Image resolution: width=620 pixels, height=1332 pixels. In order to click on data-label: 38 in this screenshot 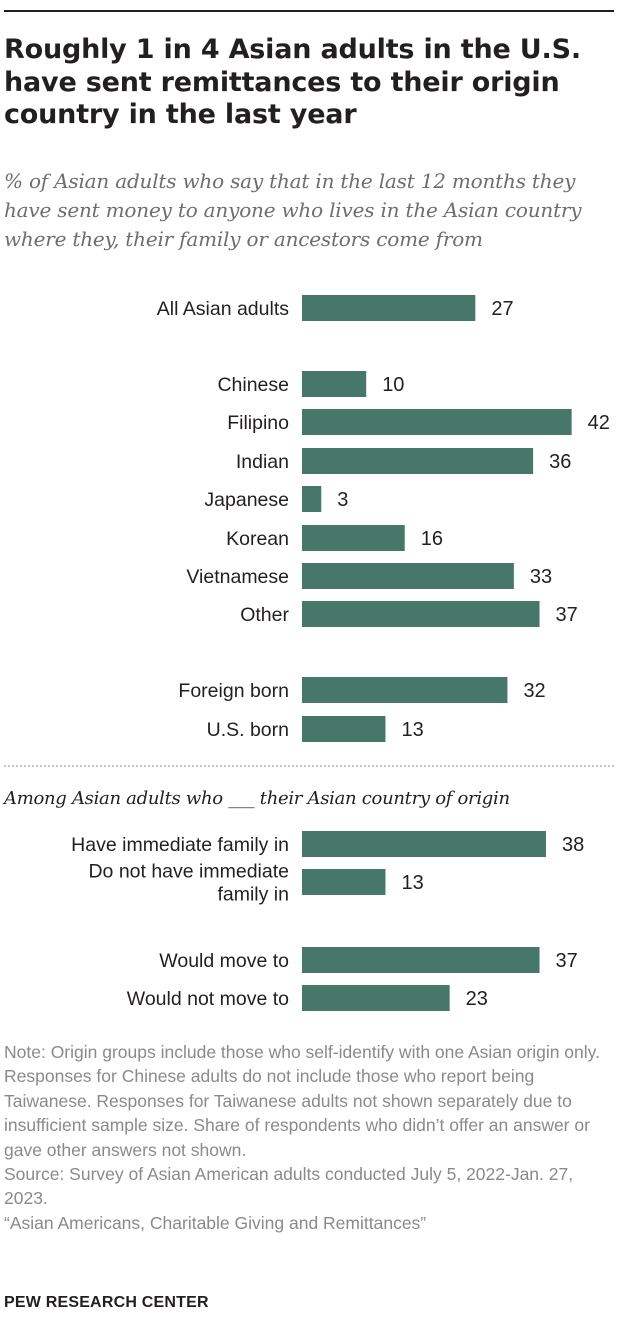, I will do `click(573, 845)`.